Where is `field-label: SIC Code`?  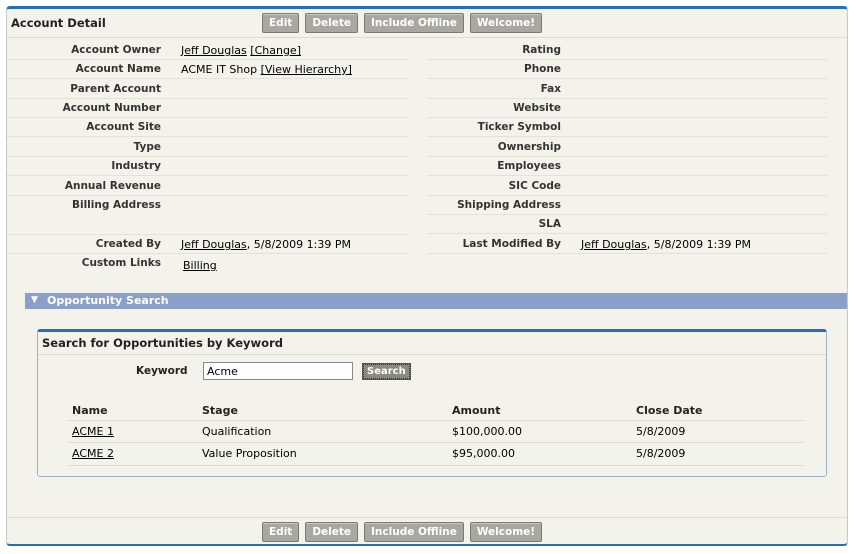
field-label: SIC Code is located at coordinates (534, 186).